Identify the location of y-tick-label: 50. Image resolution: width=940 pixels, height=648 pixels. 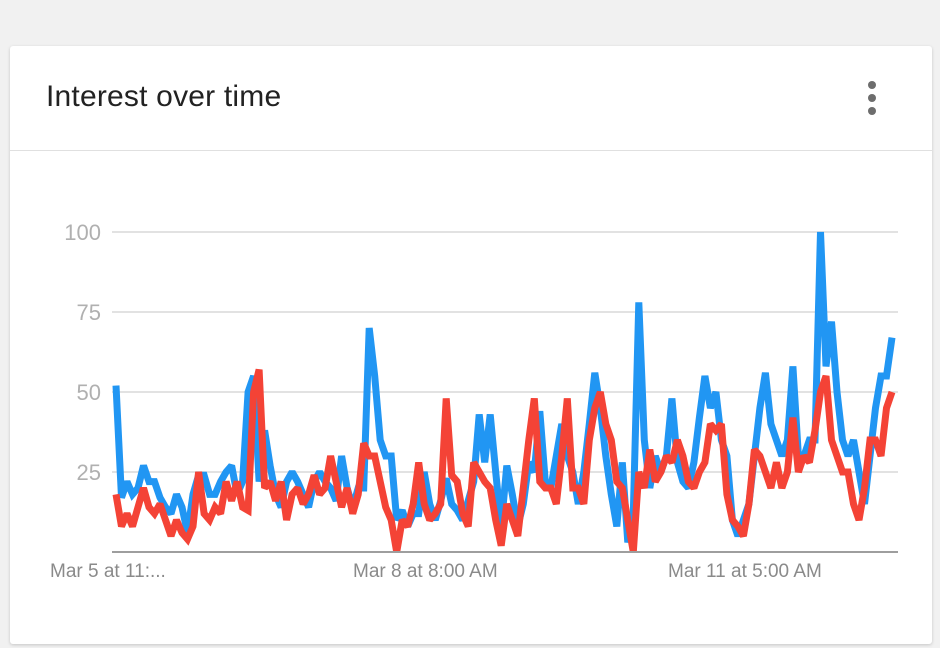
(89, 392).